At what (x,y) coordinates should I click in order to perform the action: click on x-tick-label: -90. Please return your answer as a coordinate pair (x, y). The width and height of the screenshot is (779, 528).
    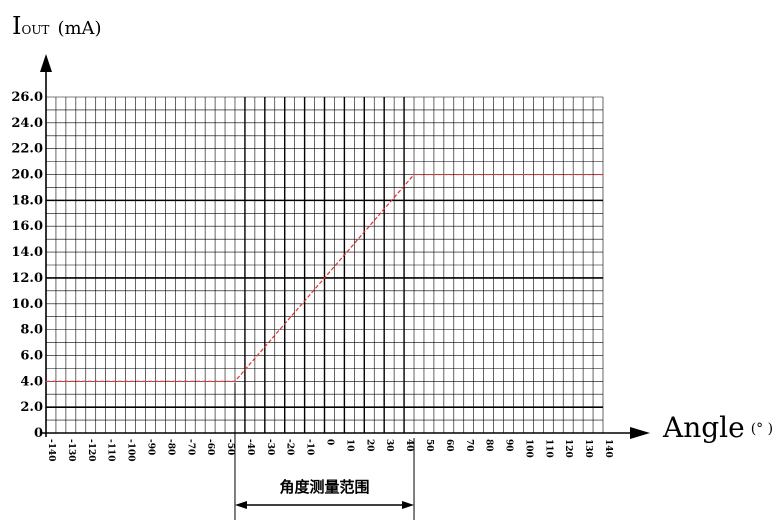
    Looking at the image, I should click on (150, 447).